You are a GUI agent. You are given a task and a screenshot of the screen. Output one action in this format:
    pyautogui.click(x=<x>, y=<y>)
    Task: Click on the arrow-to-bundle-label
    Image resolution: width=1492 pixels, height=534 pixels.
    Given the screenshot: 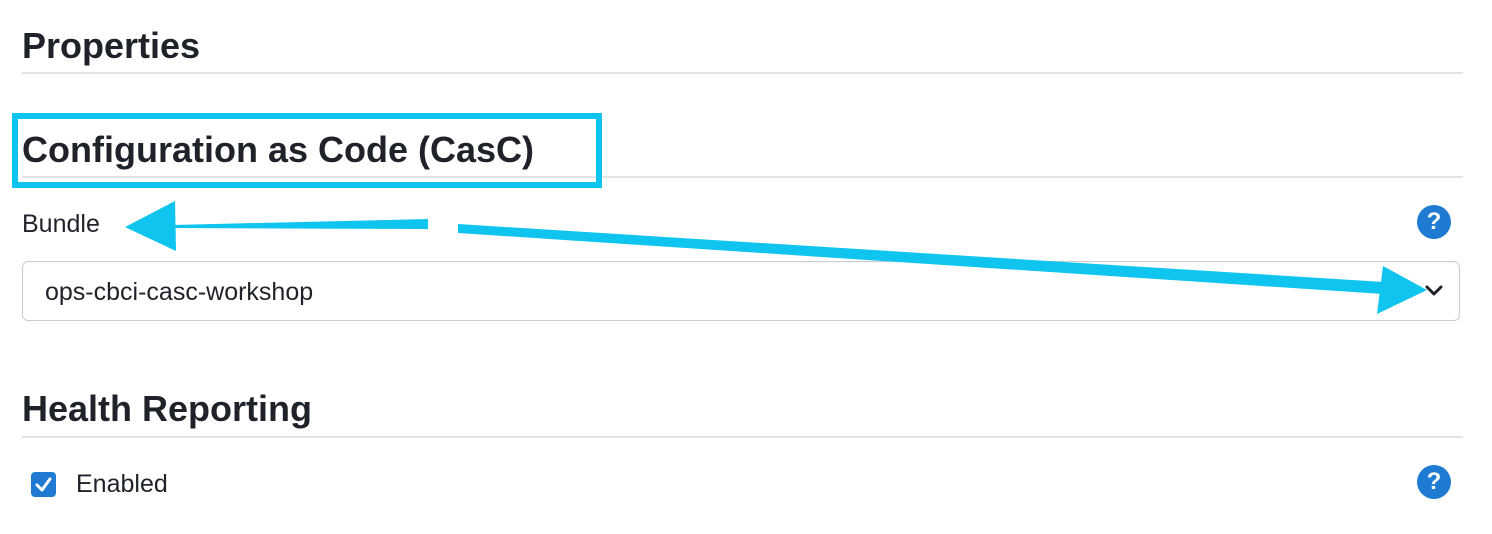 What is the action you would take?
    pyautogui.click(x=276, y=226)
    